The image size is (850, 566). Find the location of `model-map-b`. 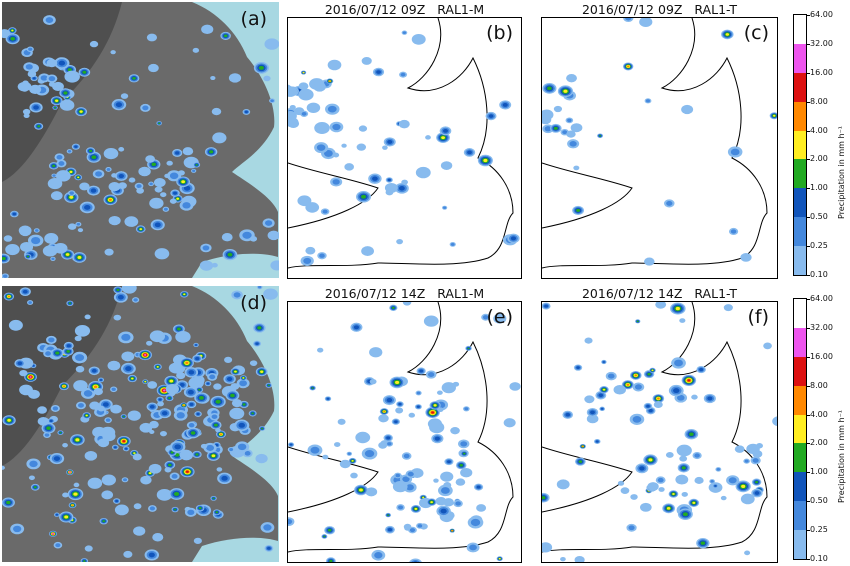

model-map-b is located at coordinates (404, 143).